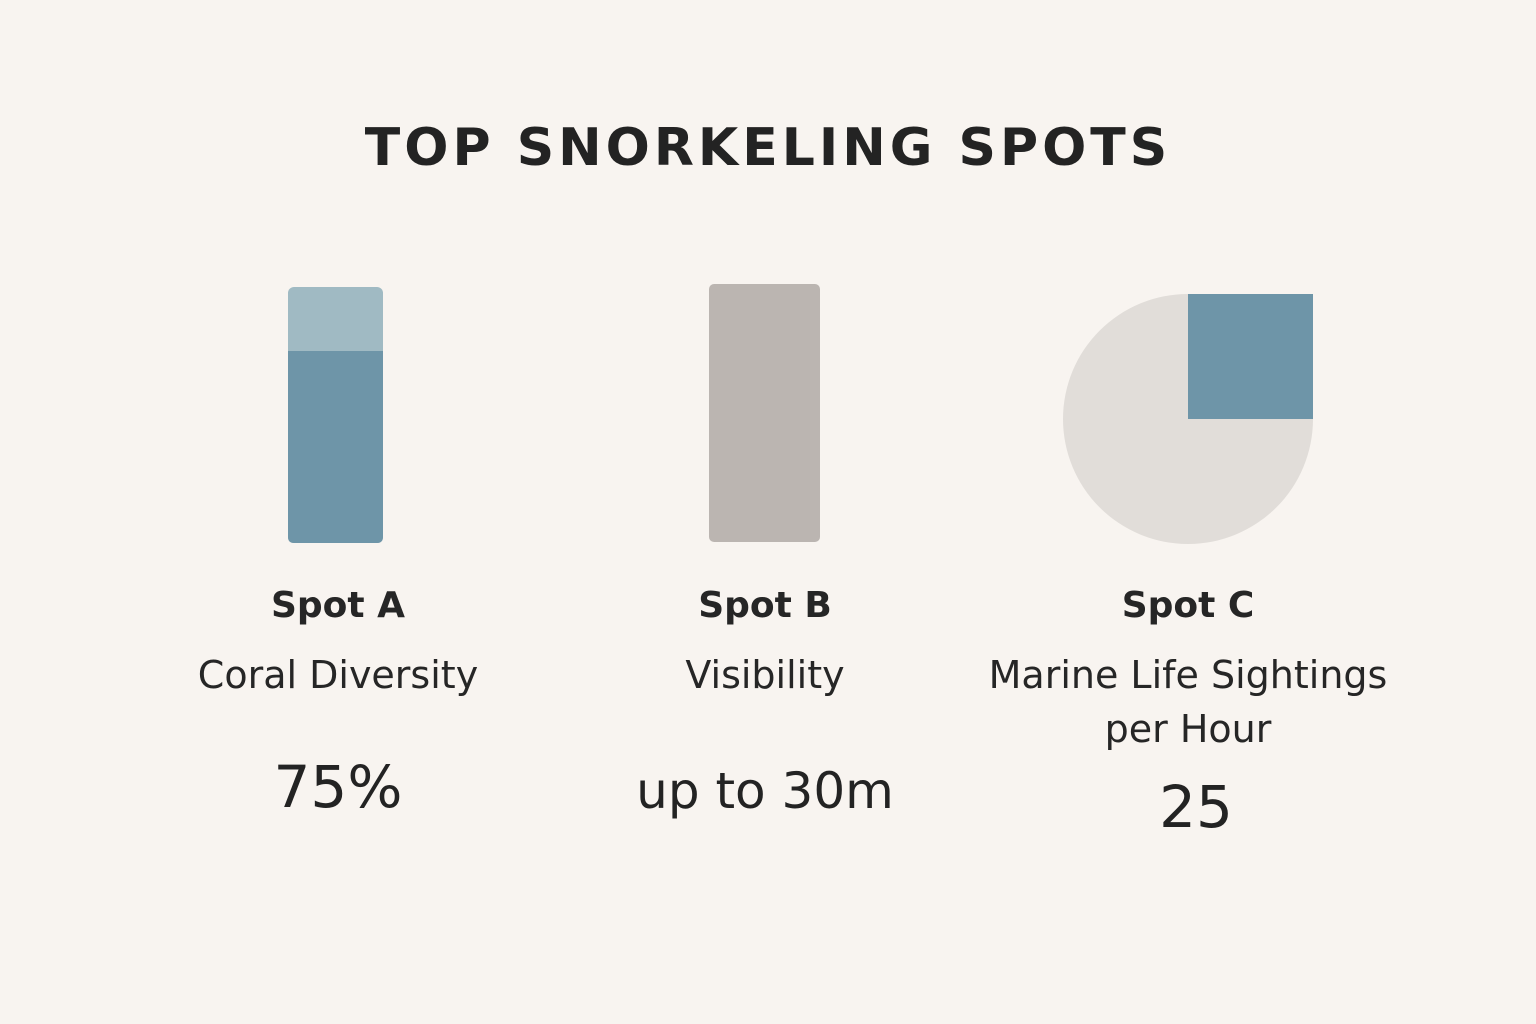  What do you see at coordinates (1250, 356) in the screenshot?
I see `spot-c-pie-slice` at bounding box center [1250, 356].